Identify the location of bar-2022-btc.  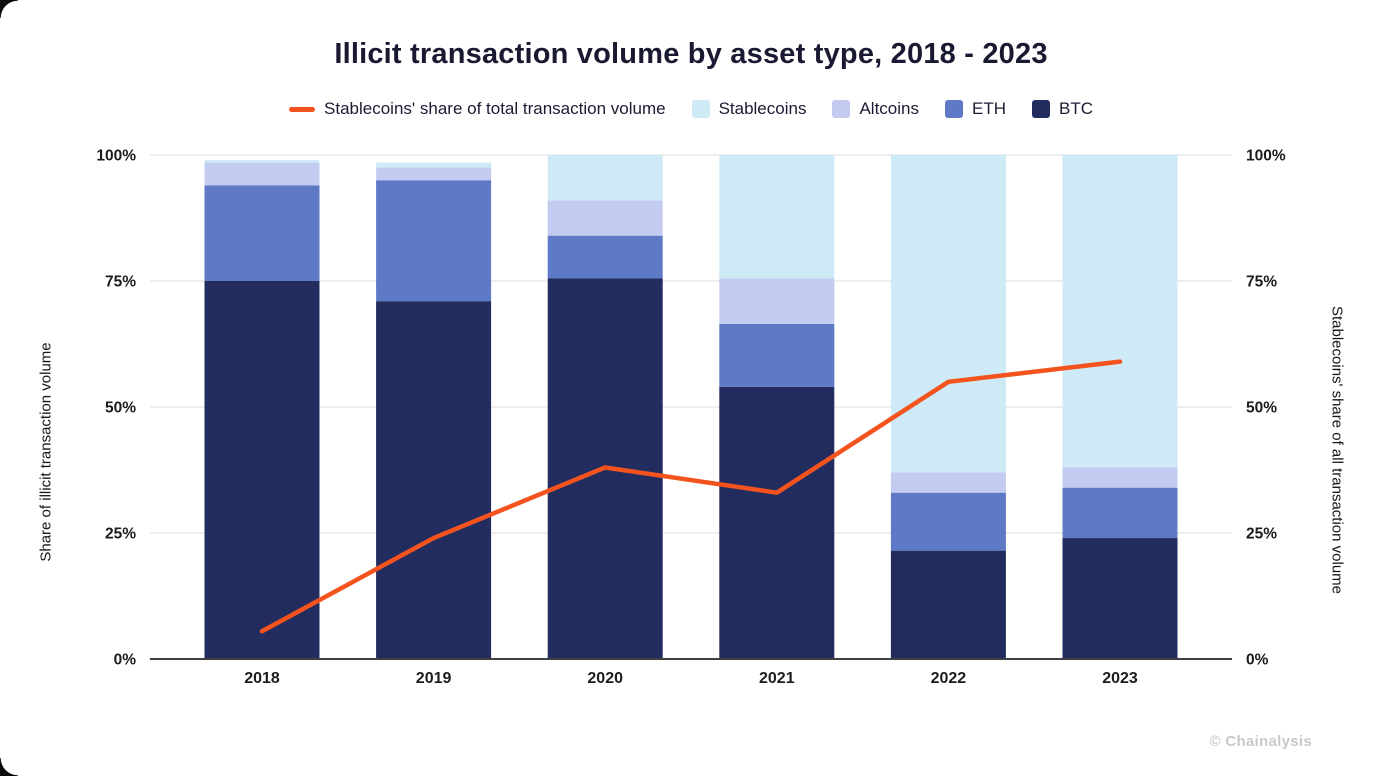
(948, 604).